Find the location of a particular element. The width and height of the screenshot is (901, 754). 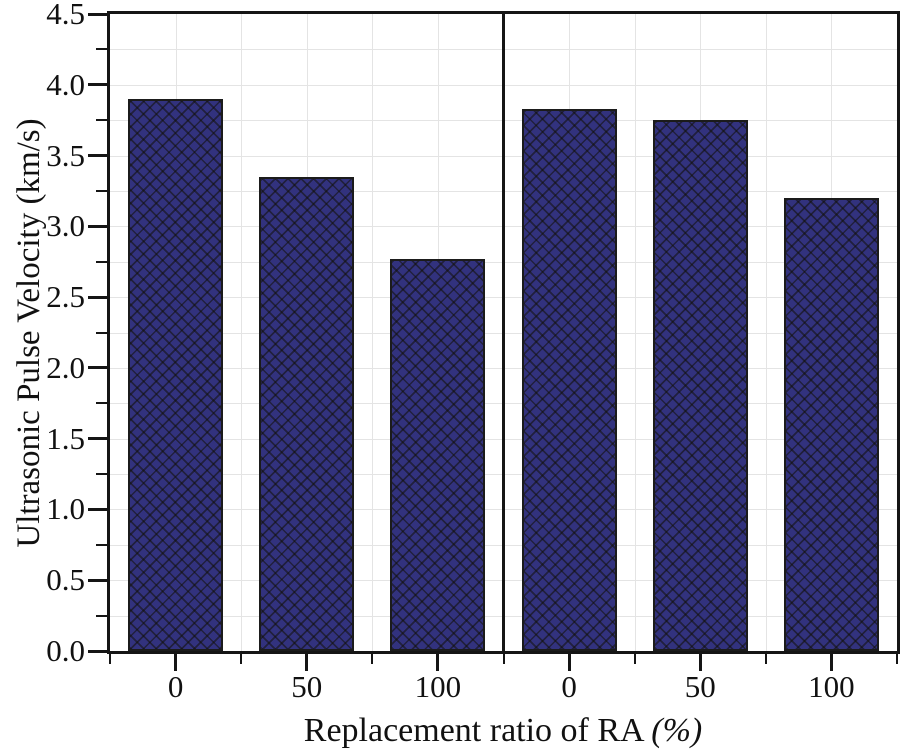

x-axis-title: Replacement ratio of RA (%) is located at coordinates (503, 731).